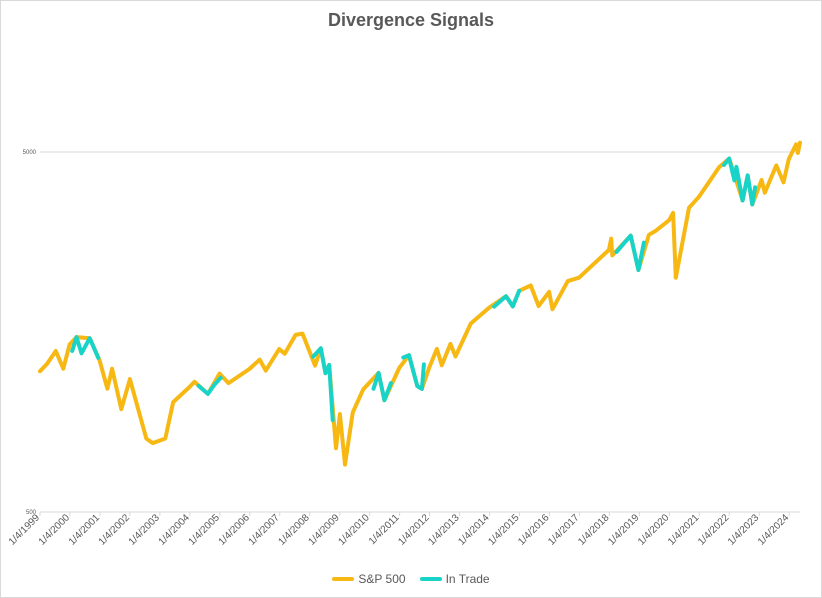  What do you see at coordinates (31, 513) in the screenshot?
I see `y-tick-label: 500` at bounding box center [31, 513].